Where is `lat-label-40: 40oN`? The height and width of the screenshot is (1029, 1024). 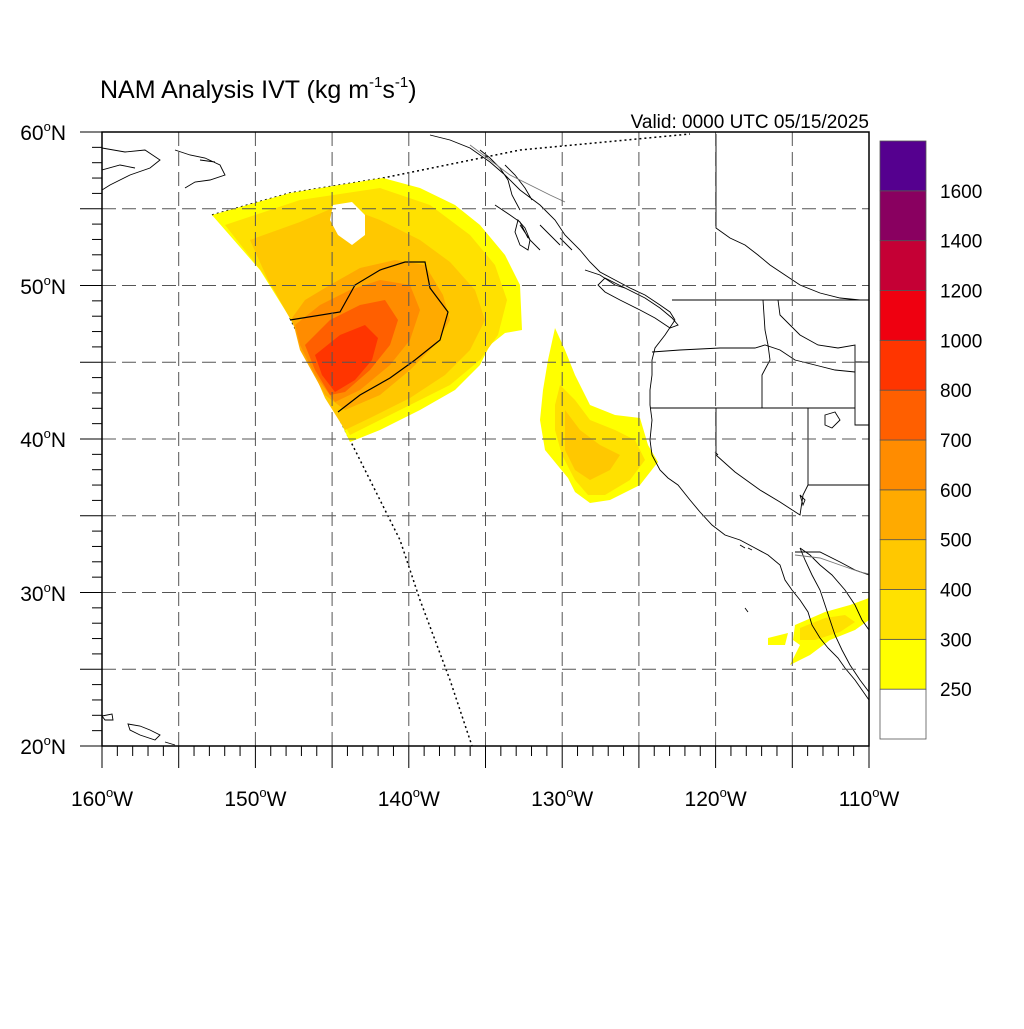 lat-label-40: 40oN is located at coordinates (43, 439).